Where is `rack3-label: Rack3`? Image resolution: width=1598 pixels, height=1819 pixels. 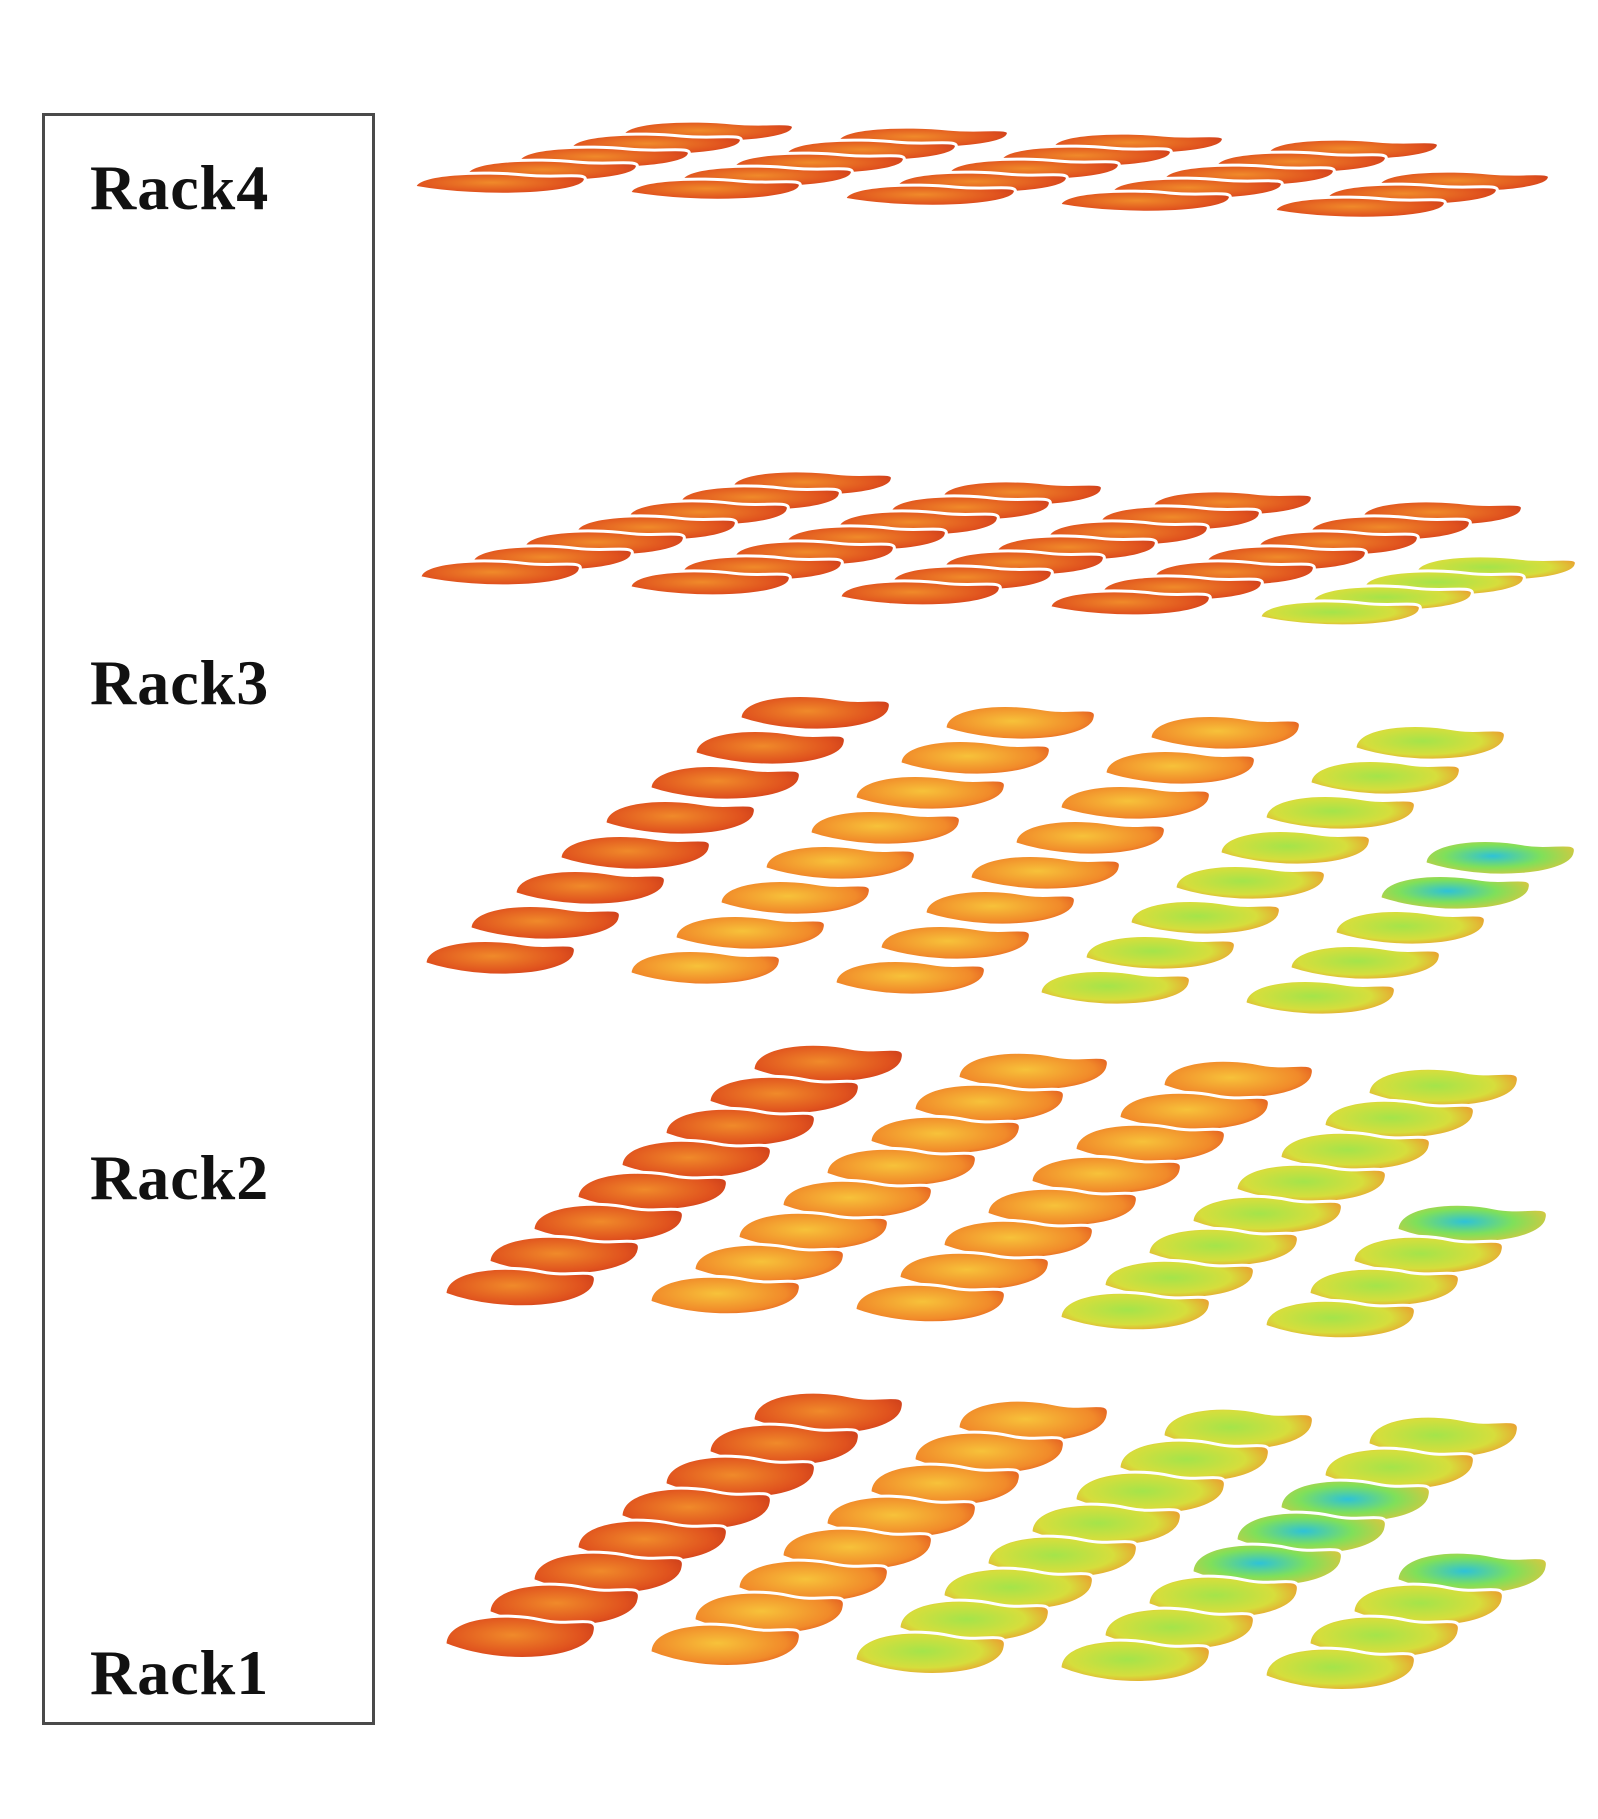 rack3-label: Rack3 is located at coordinates (180, 682).